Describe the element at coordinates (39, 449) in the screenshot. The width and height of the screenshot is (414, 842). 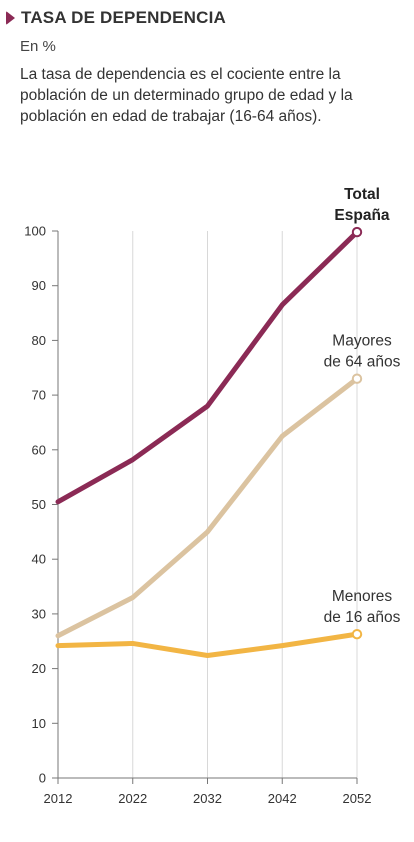
I see `y-tick-label-60: 60` at that location.